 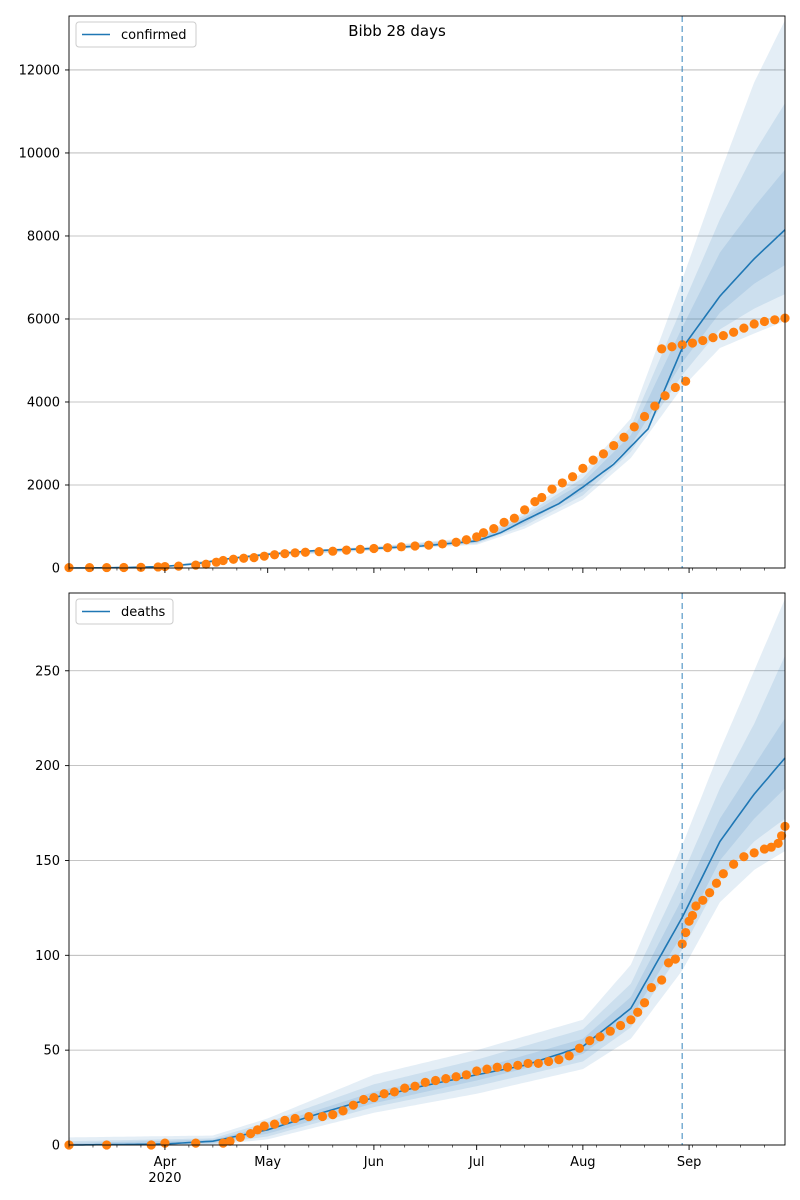 What do you see at coordinates (39, 153) in the screenshot?
I see `y-tick-label: 10000` at bounding box center [39, 153].